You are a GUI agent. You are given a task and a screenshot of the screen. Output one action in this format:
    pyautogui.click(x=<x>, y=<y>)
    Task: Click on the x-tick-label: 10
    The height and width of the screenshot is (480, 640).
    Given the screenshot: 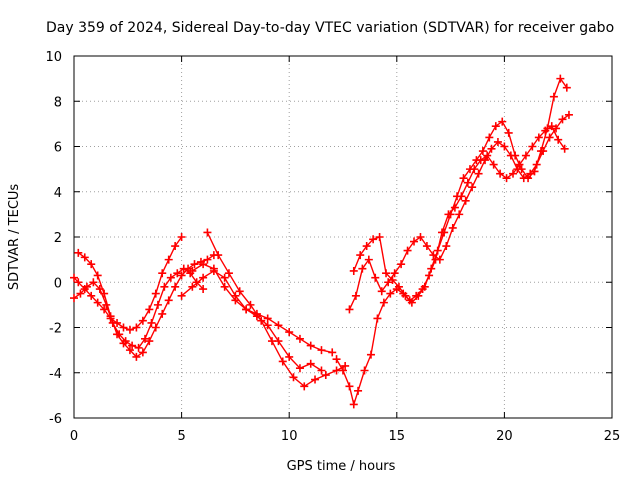 What is the action you would take?
    pyautogui.click(x=289, y=436)
    